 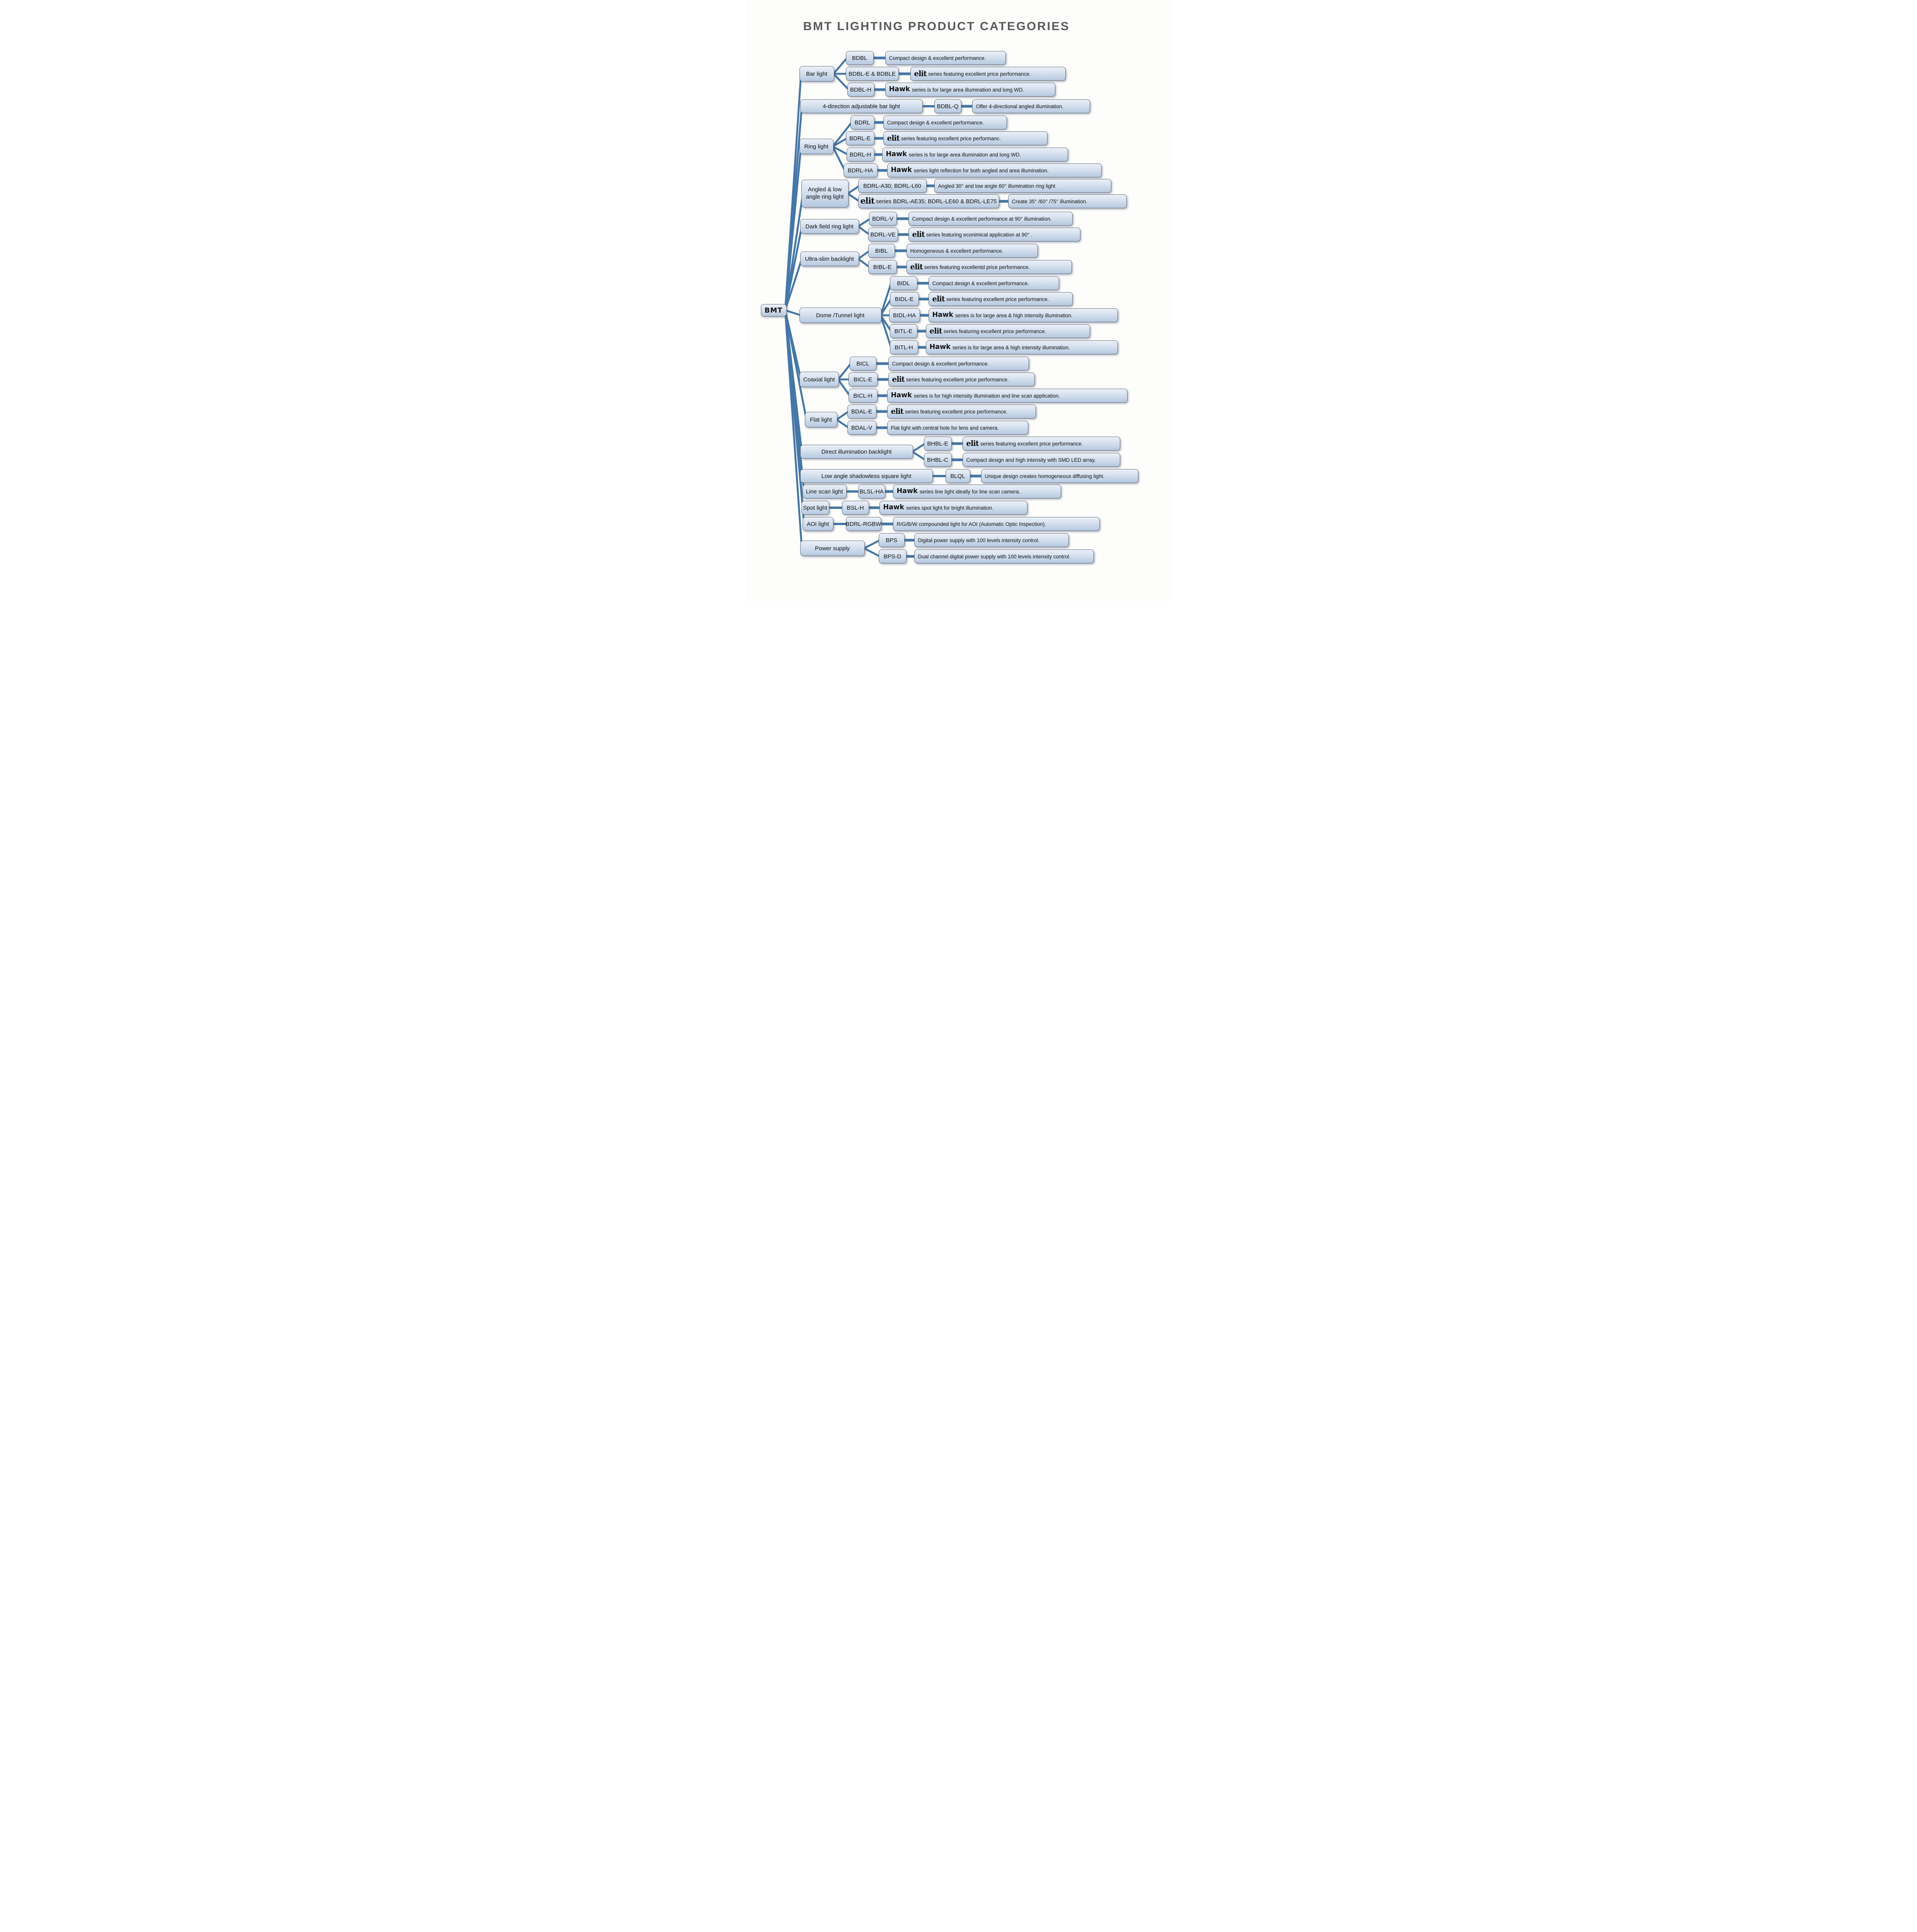 I want to click on category-label: AOI light, so click(x=818, y=524).